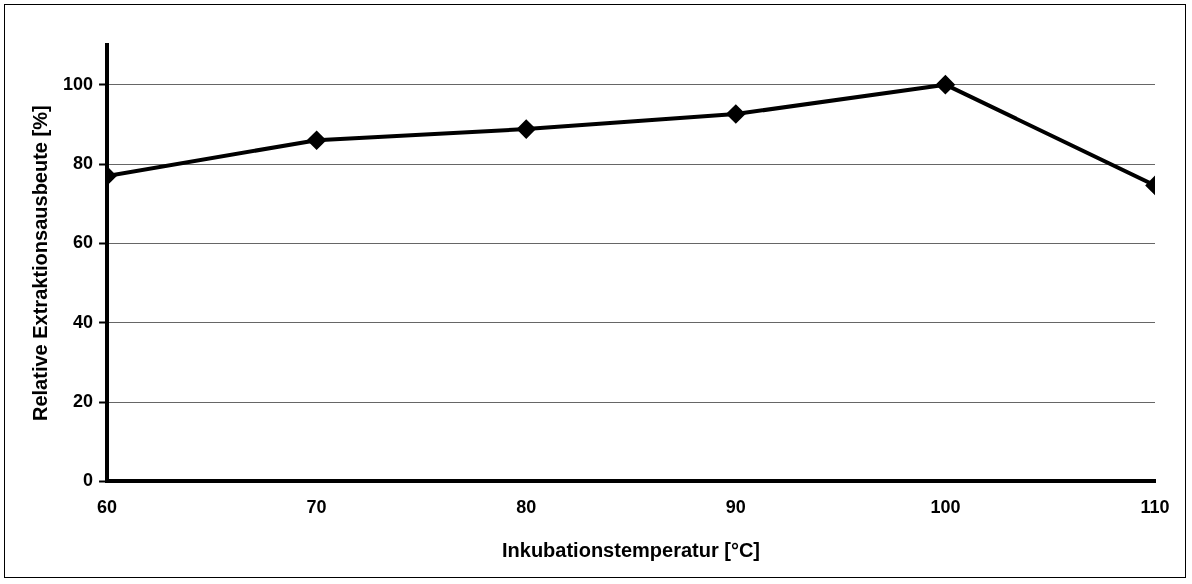 The image size is (1192, 584). What do you see at coordinates (1155, 507) in the screenshot?
I see `x-tick-label: 110` at bounding box center [1155, 507].